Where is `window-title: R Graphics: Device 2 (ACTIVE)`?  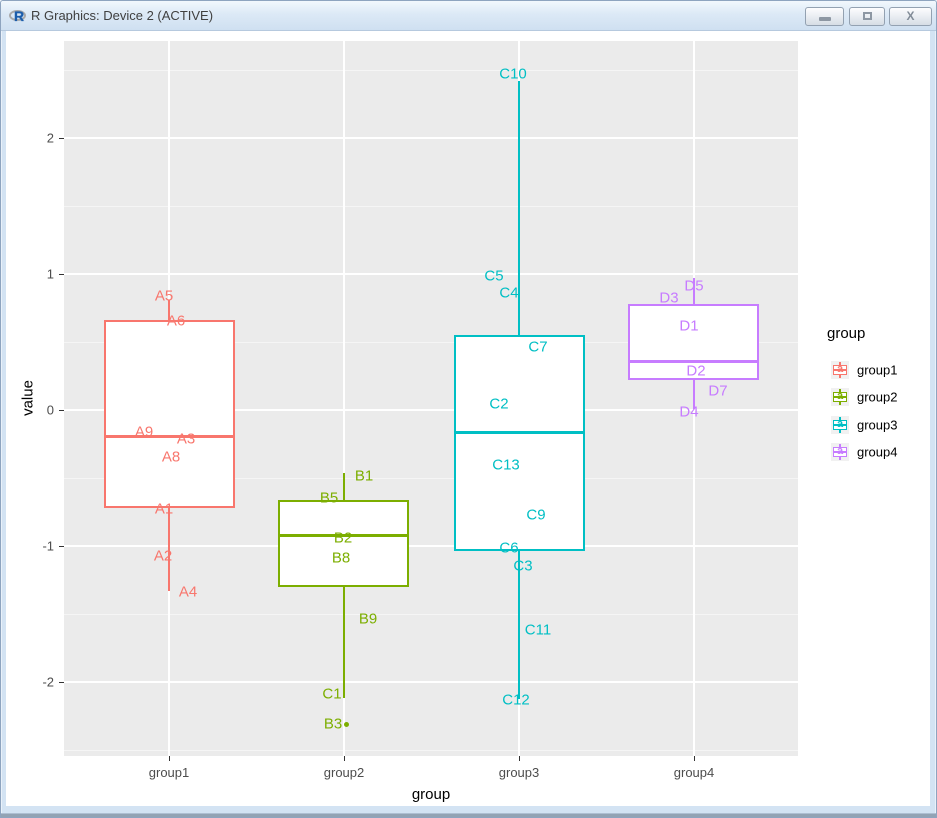
window-title: R Graphics: Device 2 (ACTIVE) is located at coordinates (122, 15).